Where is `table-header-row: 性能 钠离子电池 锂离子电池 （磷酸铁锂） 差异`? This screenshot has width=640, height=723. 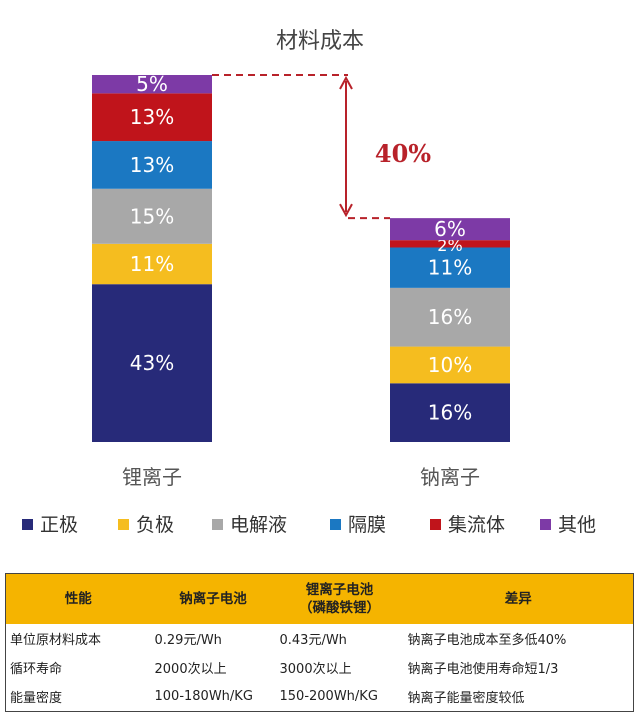
table-header-row: 性能 钠离子电池 锂离子电池 （磷酸铁锂） 差异 is located at coordinates (319, 598).